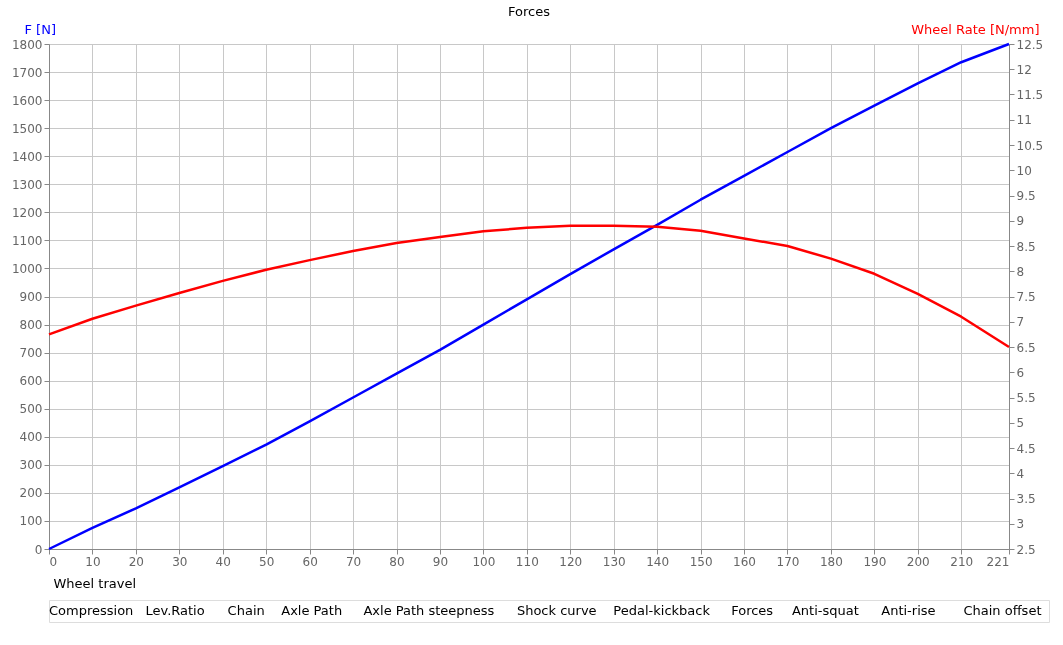 The height and width of the screenshot is (645, 1063). Describe the element at coordinates (1020, 524) in the screenshot. I see `y2-tick-label: 3` at that location.